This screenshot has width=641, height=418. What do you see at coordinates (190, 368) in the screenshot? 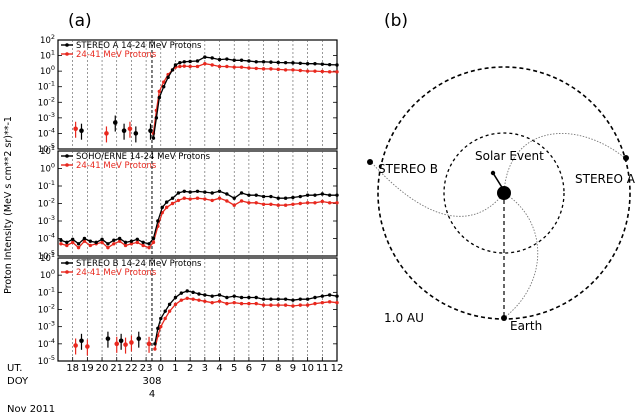
I see `x-tick-label: 2` at bounding box center [190, 368].